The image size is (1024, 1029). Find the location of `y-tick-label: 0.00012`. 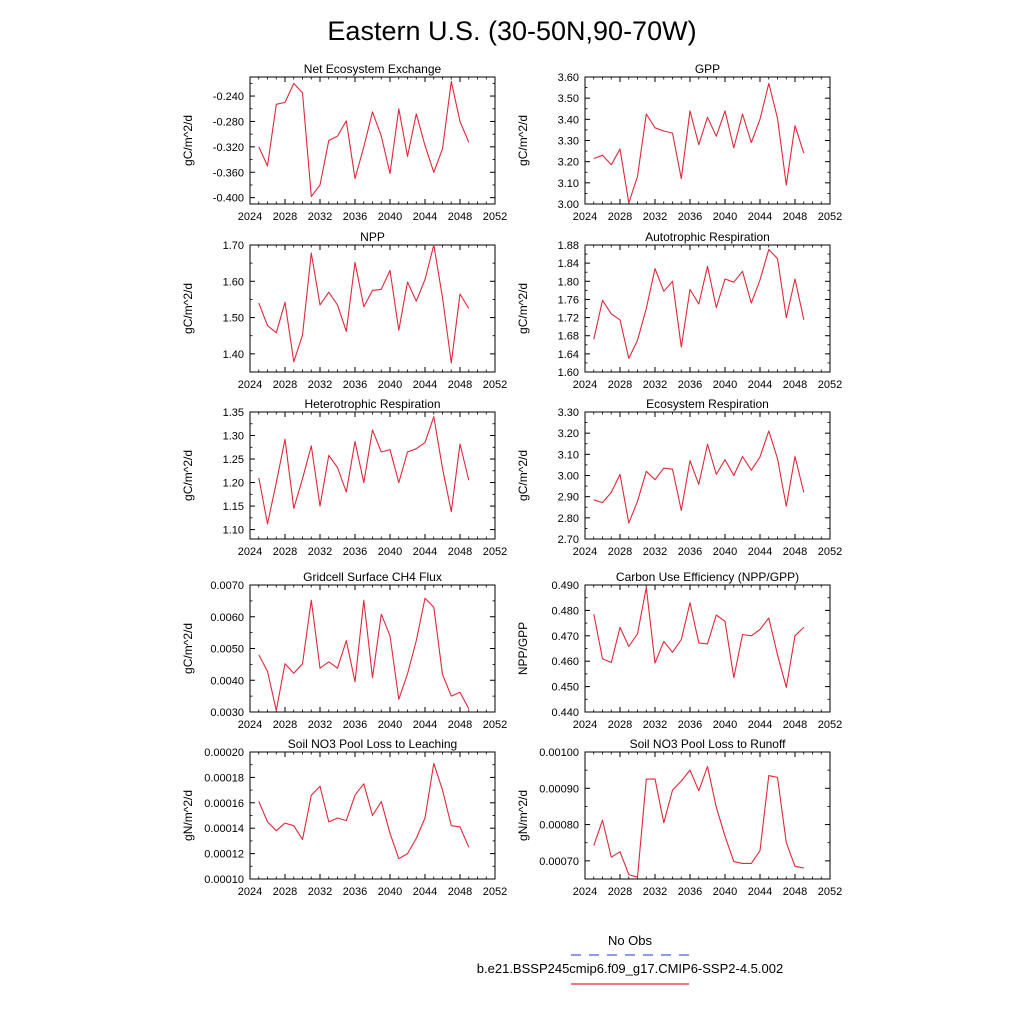

y-tick-label: 0.00012 is located at coordinates (224, 855).